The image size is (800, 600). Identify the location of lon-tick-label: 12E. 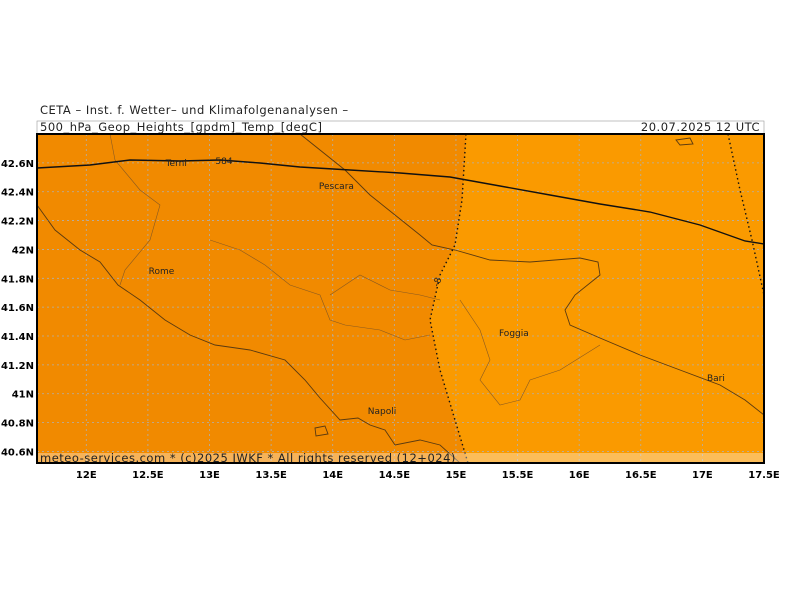
(86, 475).